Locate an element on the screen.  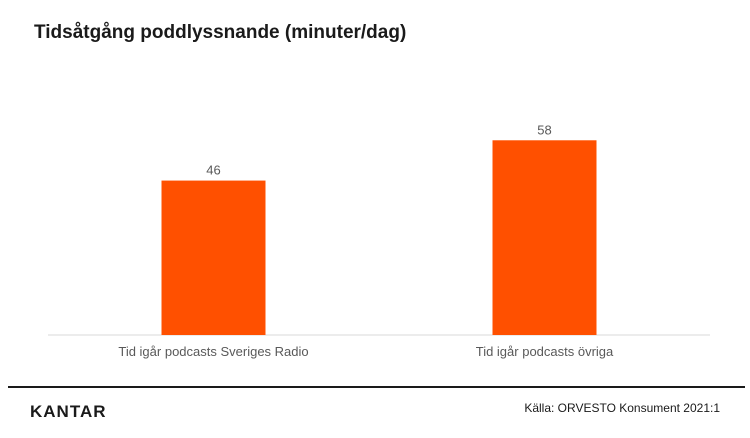
source-note: Källa: ORVESTO Konsument 2021:1 is located at coordinates (622, 408).